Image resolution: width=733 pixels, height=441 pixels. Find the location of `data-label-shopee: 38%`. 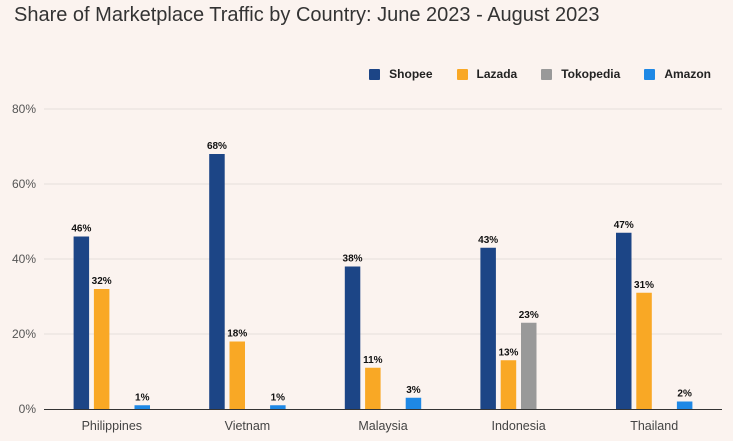

data-label-shopee: 38% is located at coordinates (353, 259).